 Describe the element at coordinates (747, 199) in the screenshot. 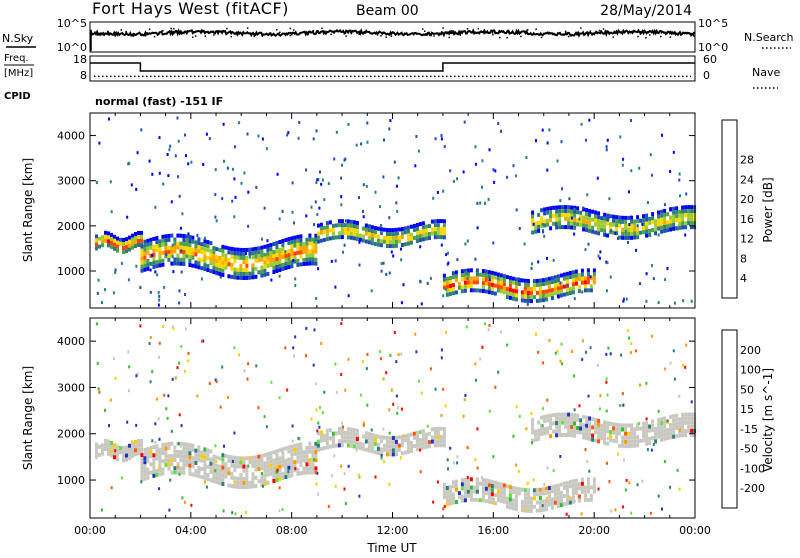

I see `power-colorbar-tick: 20` at that location.